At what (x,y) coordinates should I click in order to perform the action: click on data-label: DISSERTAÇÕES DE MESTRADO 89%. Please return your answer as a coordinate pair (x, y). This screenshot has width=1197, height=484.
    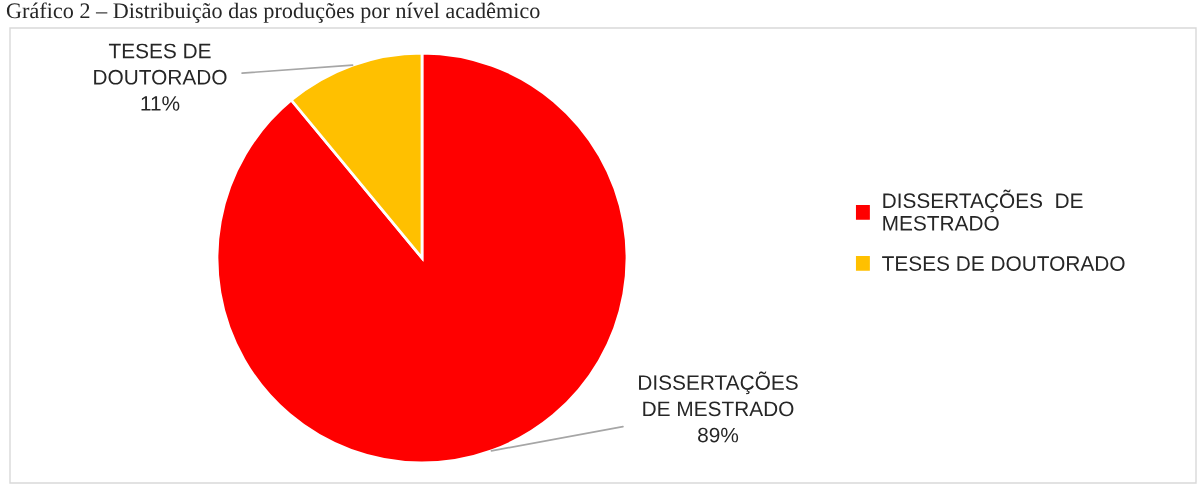
    Looking at the image, I should click on (718, 407).